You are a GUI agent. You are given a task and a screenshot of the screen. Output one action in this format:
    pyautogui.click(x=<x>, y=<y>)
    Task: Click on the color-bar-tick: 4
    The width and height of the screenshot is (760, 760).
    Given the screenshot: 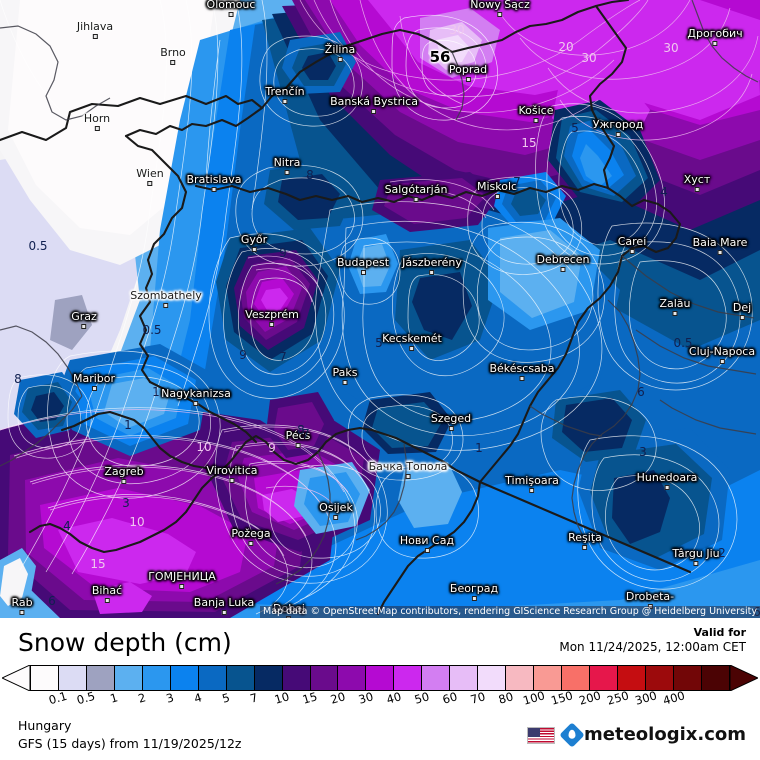 What is the action you would take?
    pyautogui.click(x=198, y=698)
    